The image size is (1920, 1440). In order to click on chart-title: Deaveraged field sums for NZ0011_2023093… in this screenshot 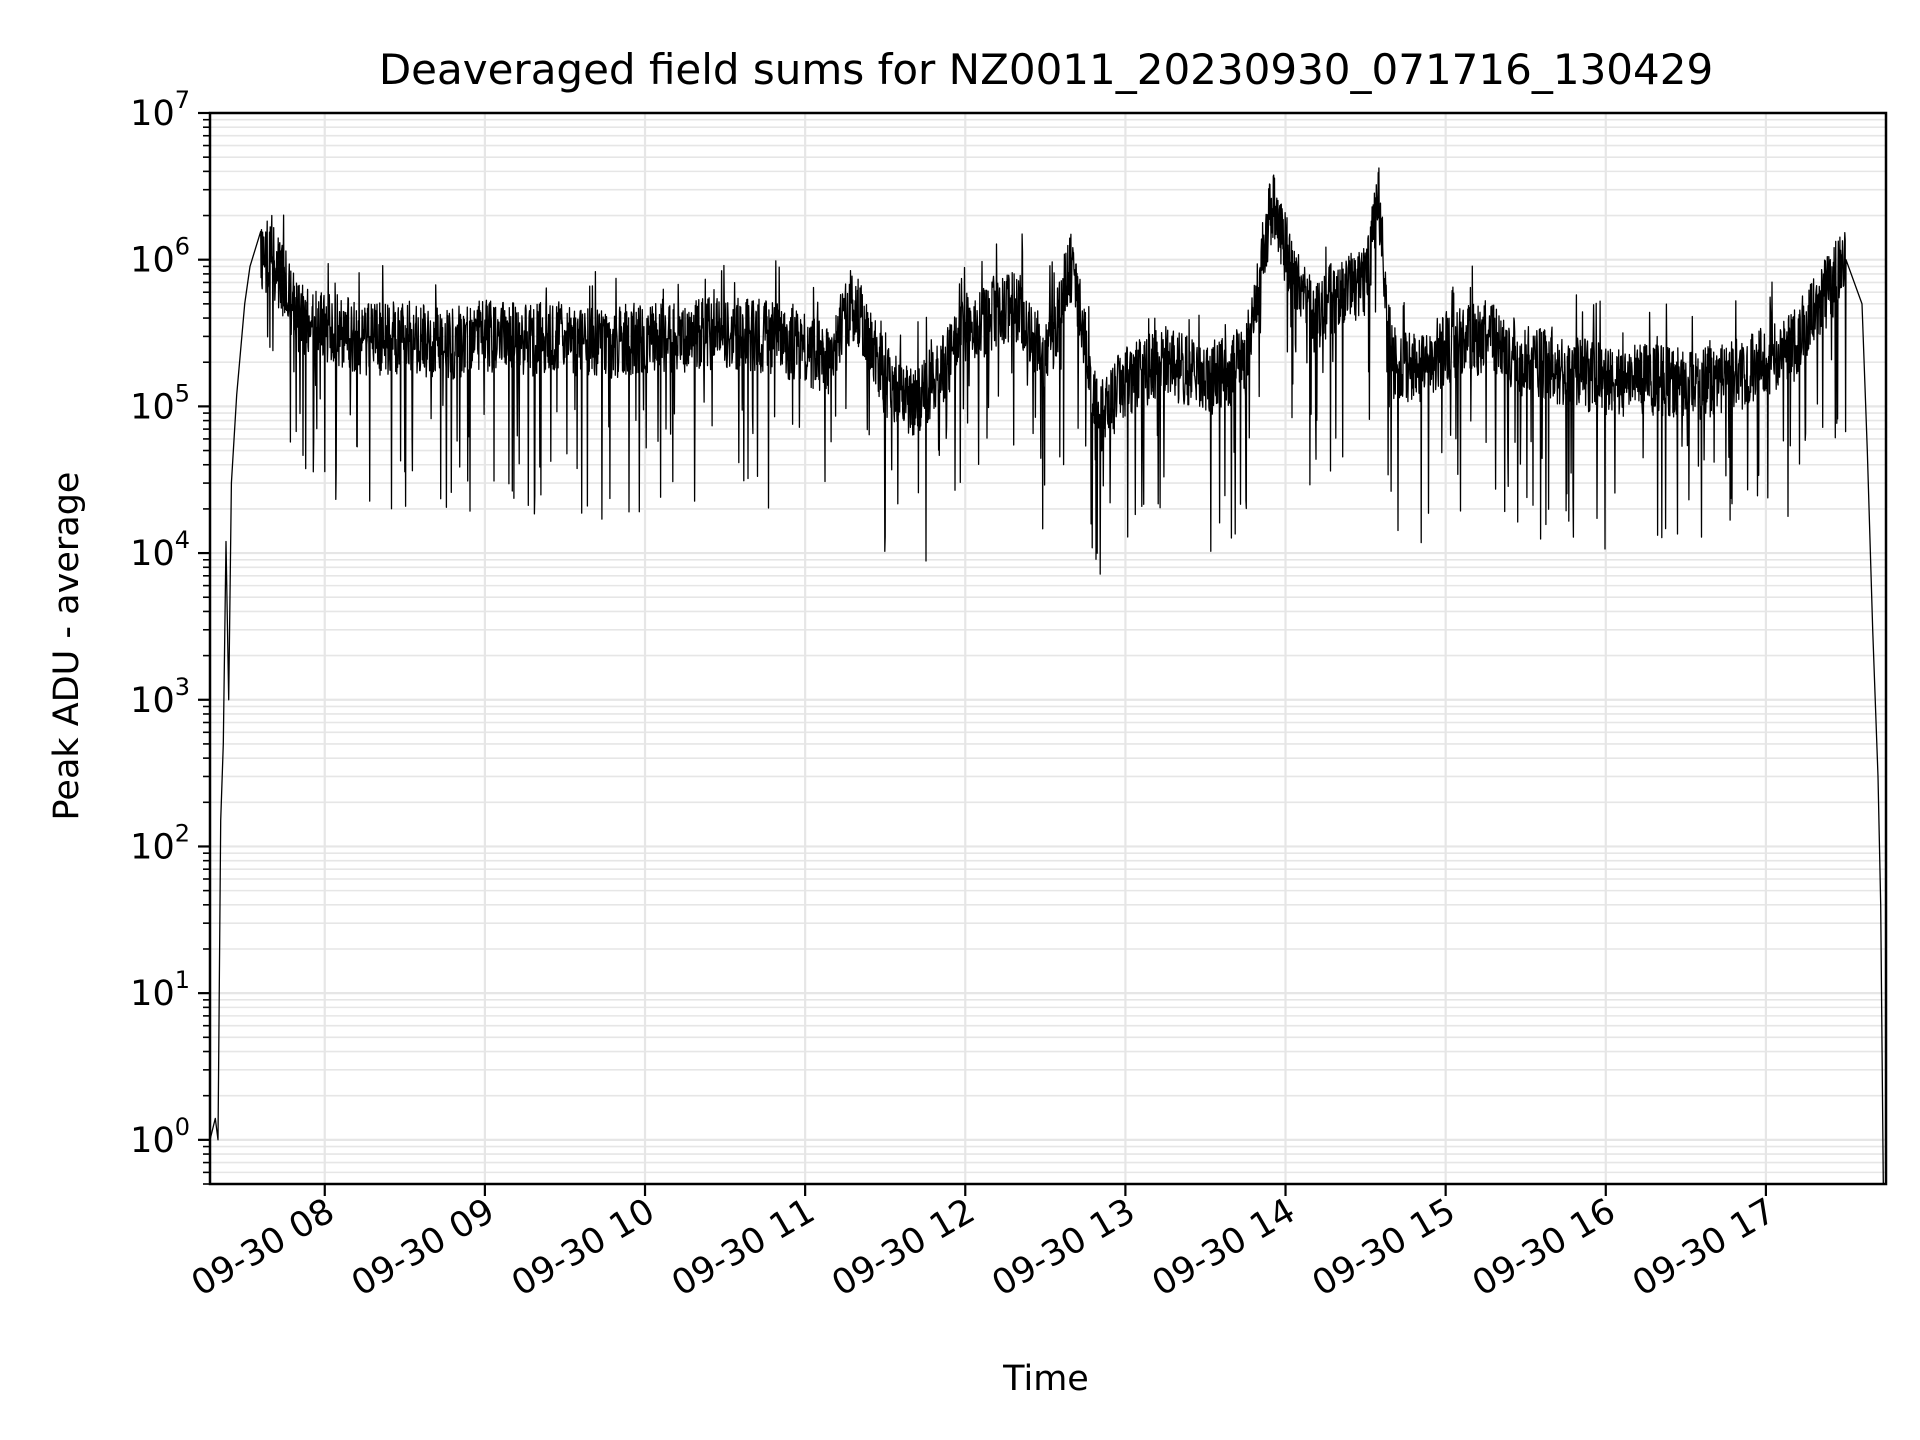, I will do `click(1046, 69)`.